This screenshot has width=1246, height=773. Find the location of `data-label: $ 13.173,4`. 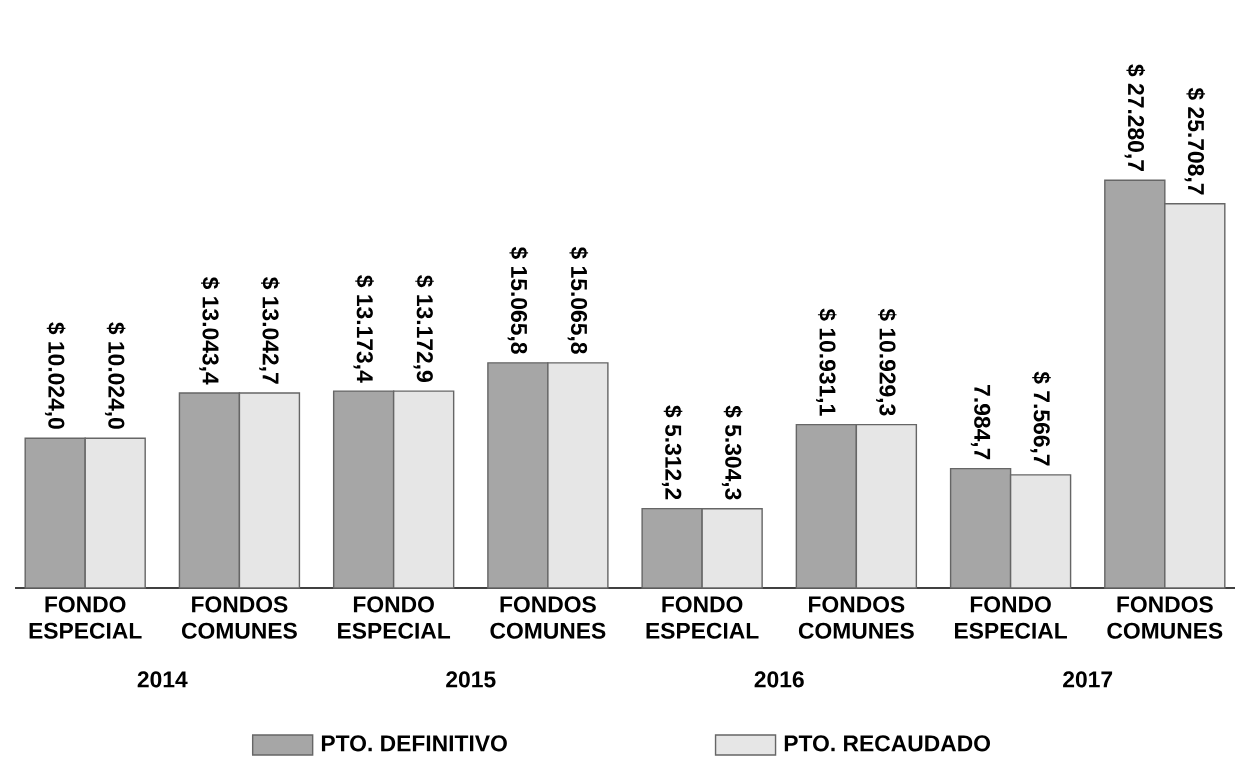

data-label: $ 13.173,4 is located at coordinates (363, 329).